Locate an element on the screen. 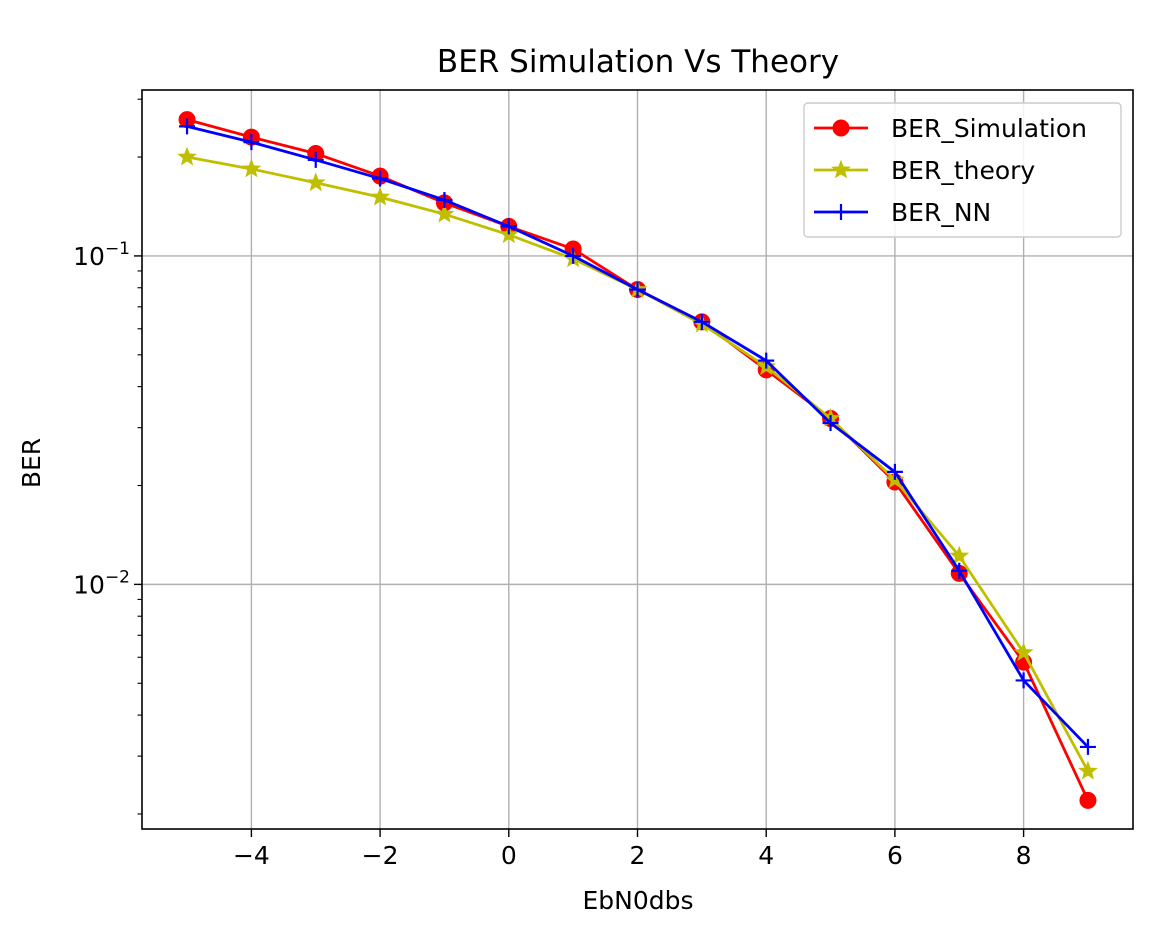 The image size is (1170, 928). y-axis-label: BER is located at coordinates (31, 463).